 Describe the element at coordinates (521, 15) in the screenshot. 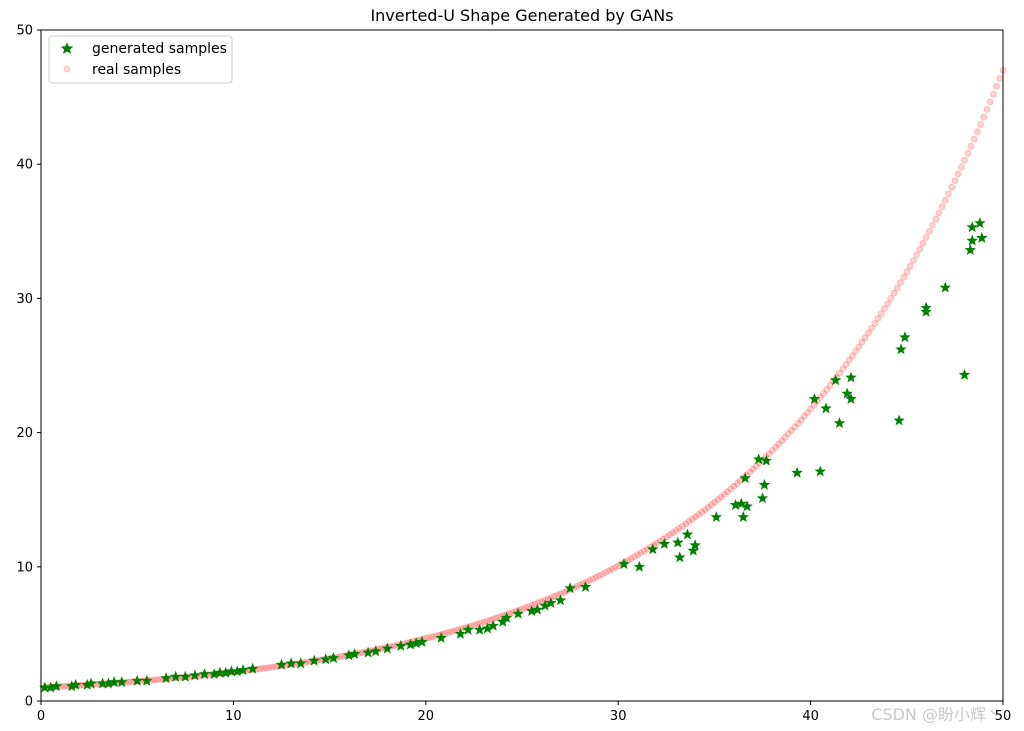

I see `chart-title: Inverted-U Shape Generated by GANs` at that location.